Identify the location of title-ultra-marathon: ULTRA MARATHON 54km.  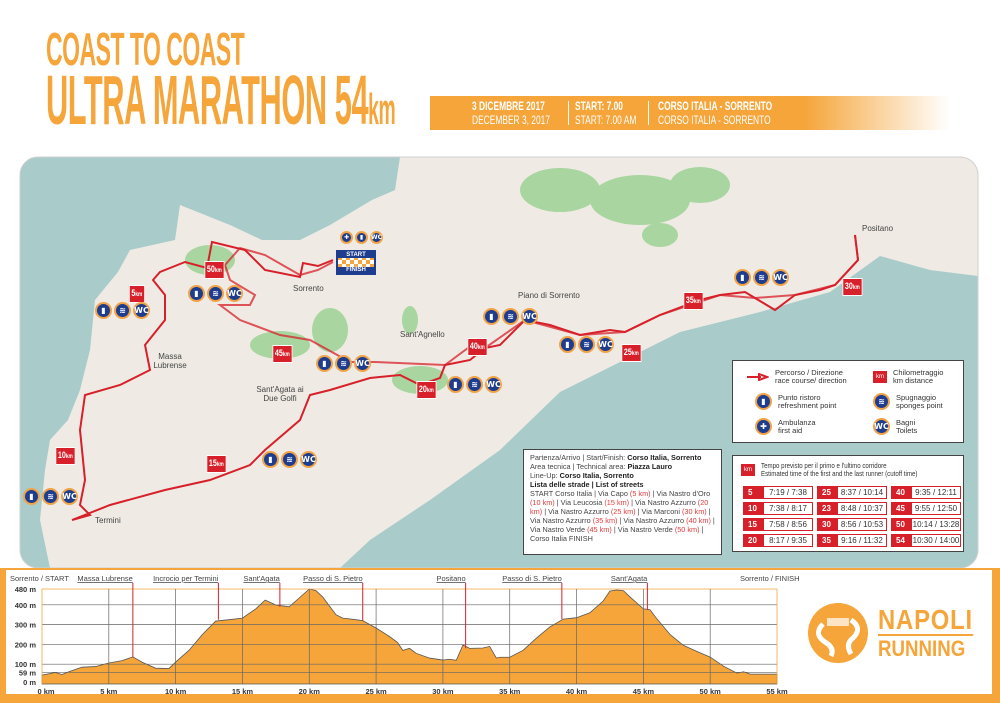
(221, 100).